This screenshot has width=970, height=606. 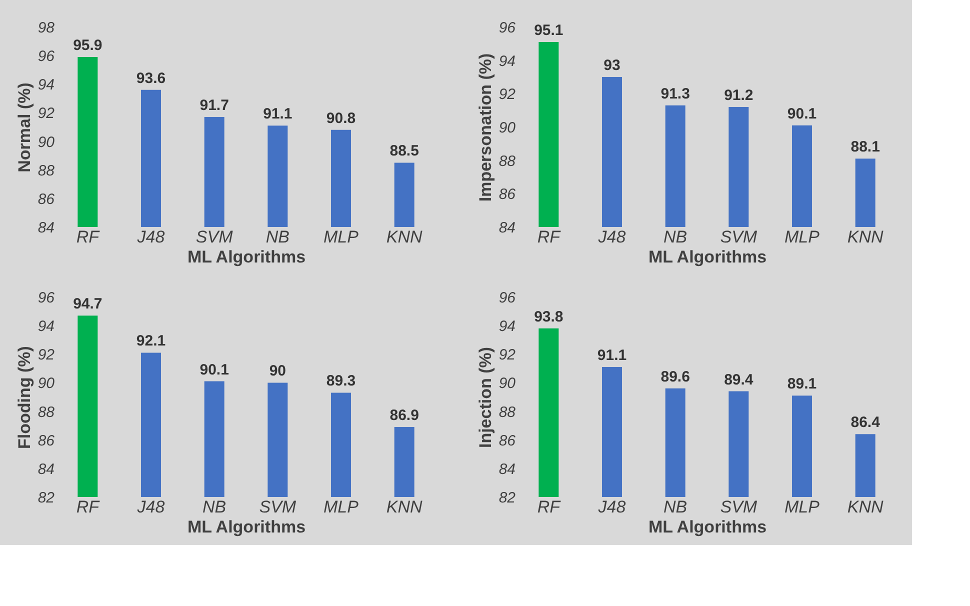 I want to click on y-axis-title: Impersonation (%), so click(x=485, y=127).